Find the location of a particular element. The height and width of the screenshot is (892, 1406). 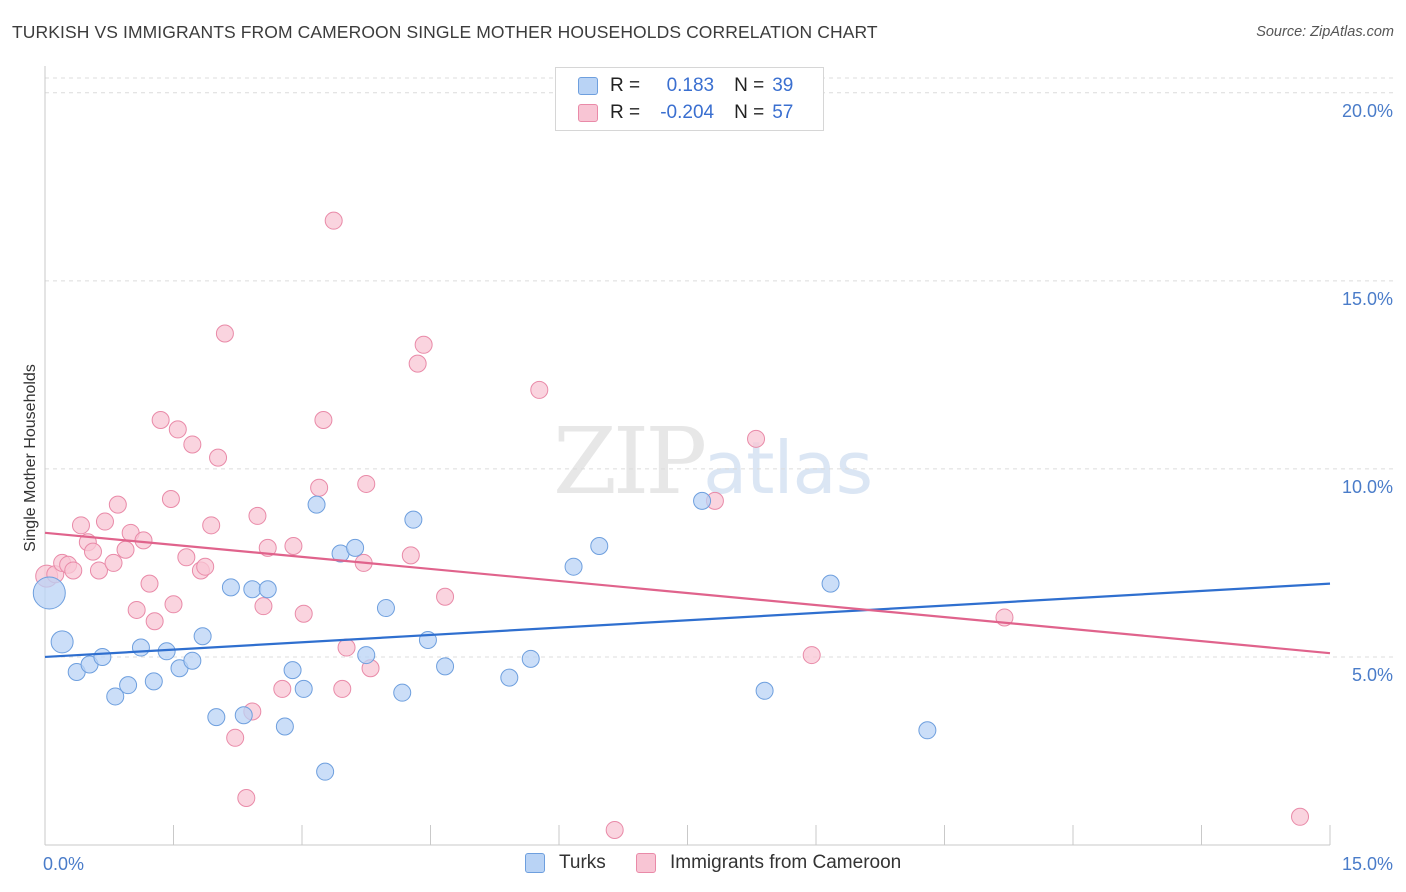

y-tick-label: 10.0% is located at coordinates (1367, 487).